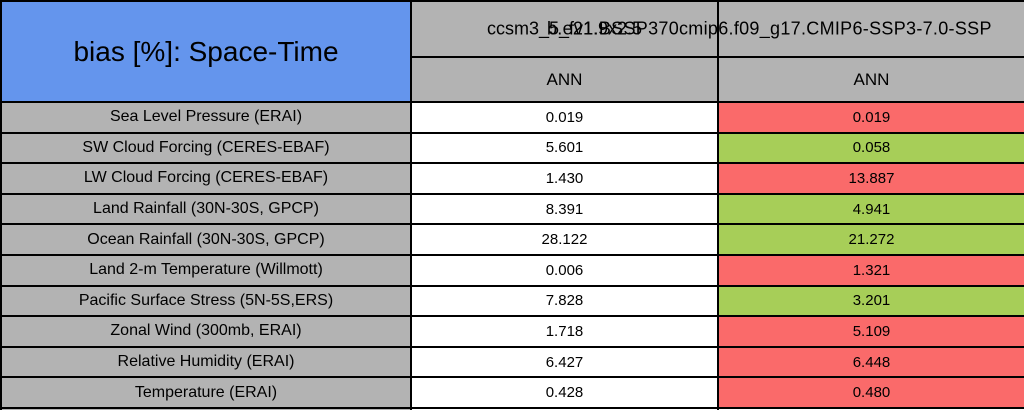 The image size is (1024, 410). I want to click on value-model1: 0.019, so click(565, 118).